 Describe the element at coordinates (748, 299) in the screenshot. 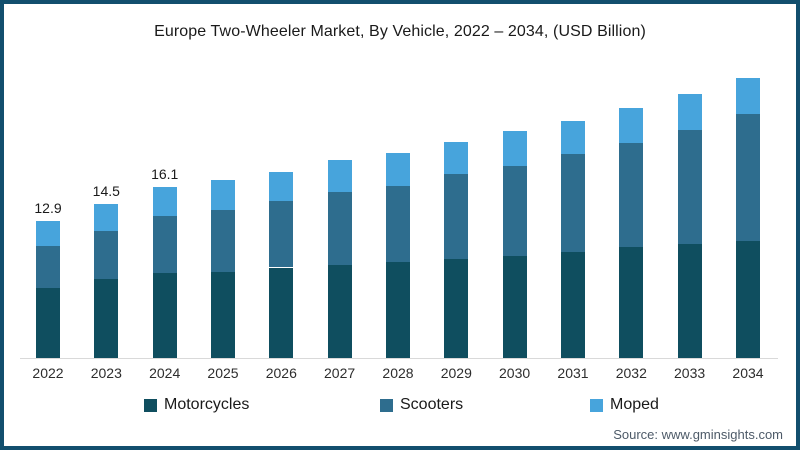

I see `bar-segment-motorcycles-2034` at that location.